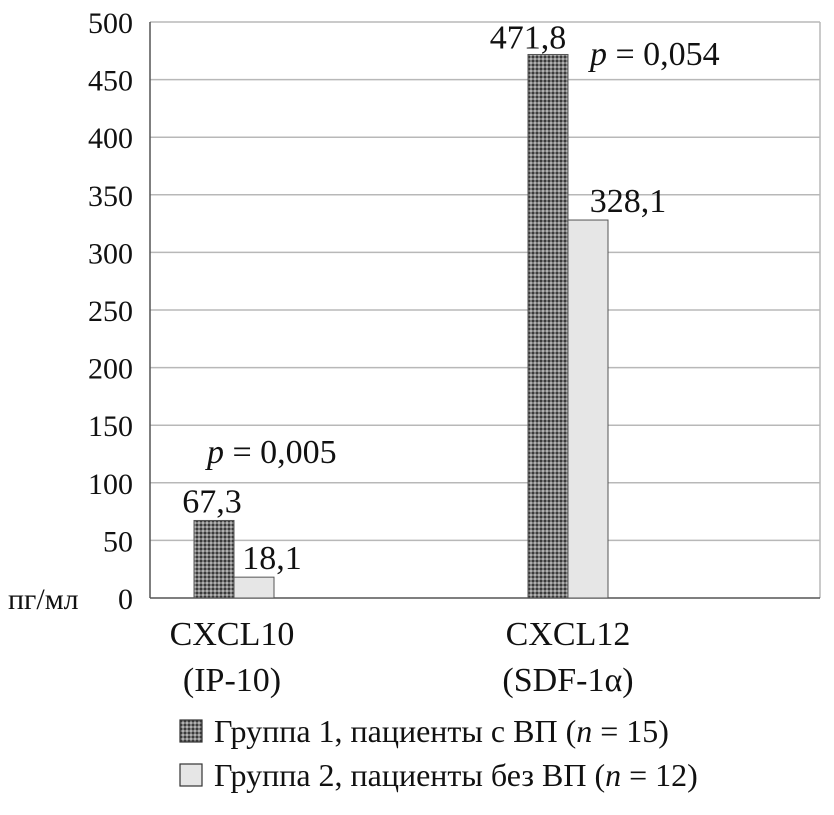  Describe the element at coordinates (118, 541) in the screenshot. I see `y-tick-label: 50` at that location.